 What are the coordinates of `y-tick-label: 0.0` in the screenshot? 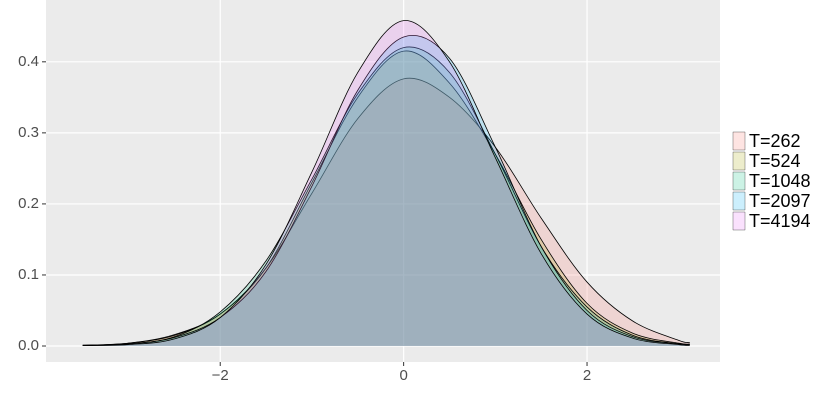 It's located at (28, 345).